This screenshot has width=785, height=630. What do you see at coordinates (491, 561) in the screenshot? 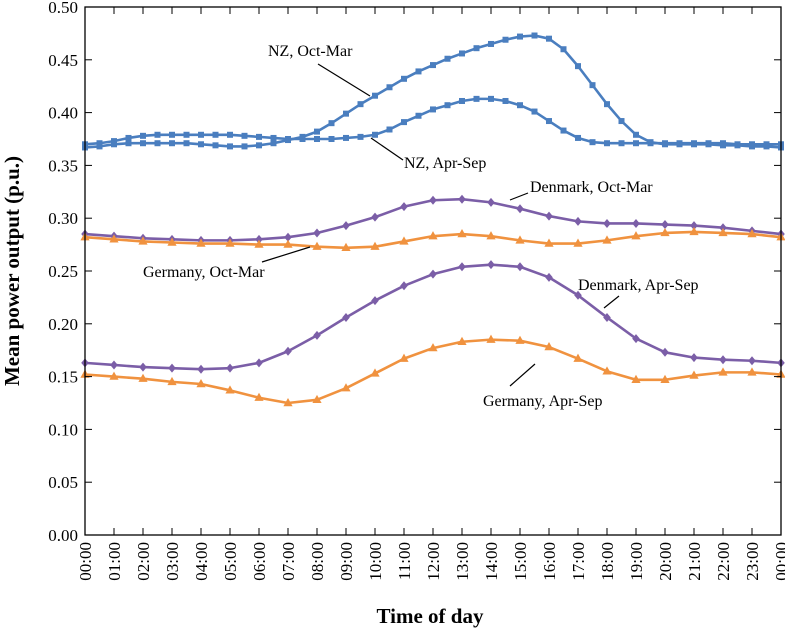
I see `x-tick-label: 14:00` at bounding box center [491, 561].